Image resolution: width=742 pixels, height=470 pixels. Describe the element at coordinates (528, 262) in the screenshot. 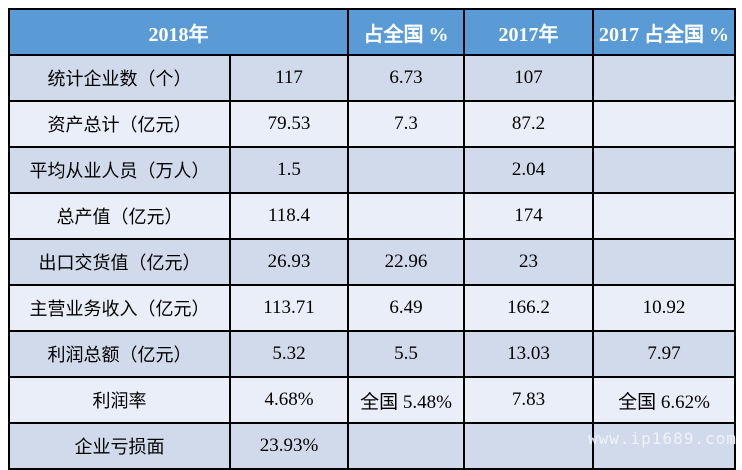

I see `cell-2017-value: 23` at that location.